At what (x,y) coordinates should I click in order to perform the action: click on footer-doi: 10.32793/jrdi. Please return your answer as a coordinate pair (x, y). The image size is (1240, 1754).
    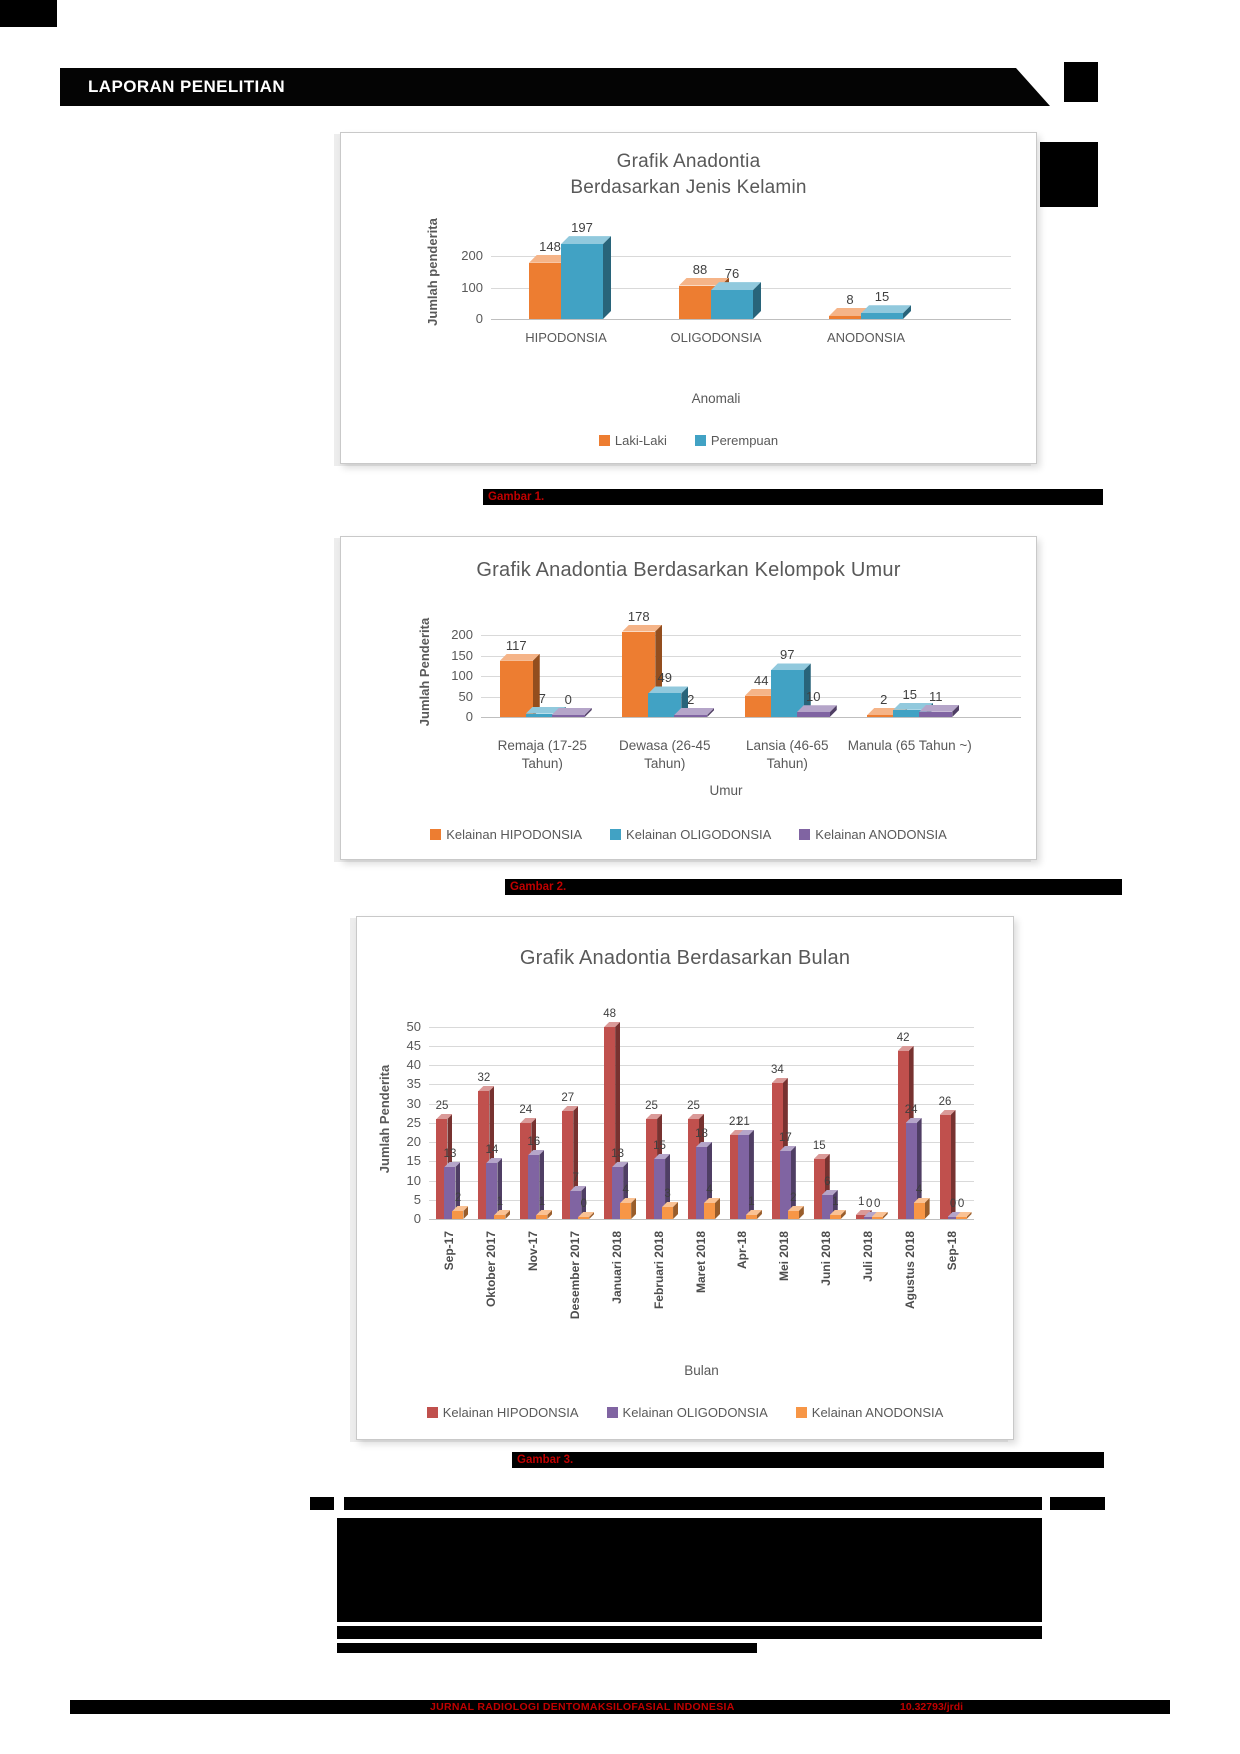
    Looking at the image, I should click on (932, 1707).